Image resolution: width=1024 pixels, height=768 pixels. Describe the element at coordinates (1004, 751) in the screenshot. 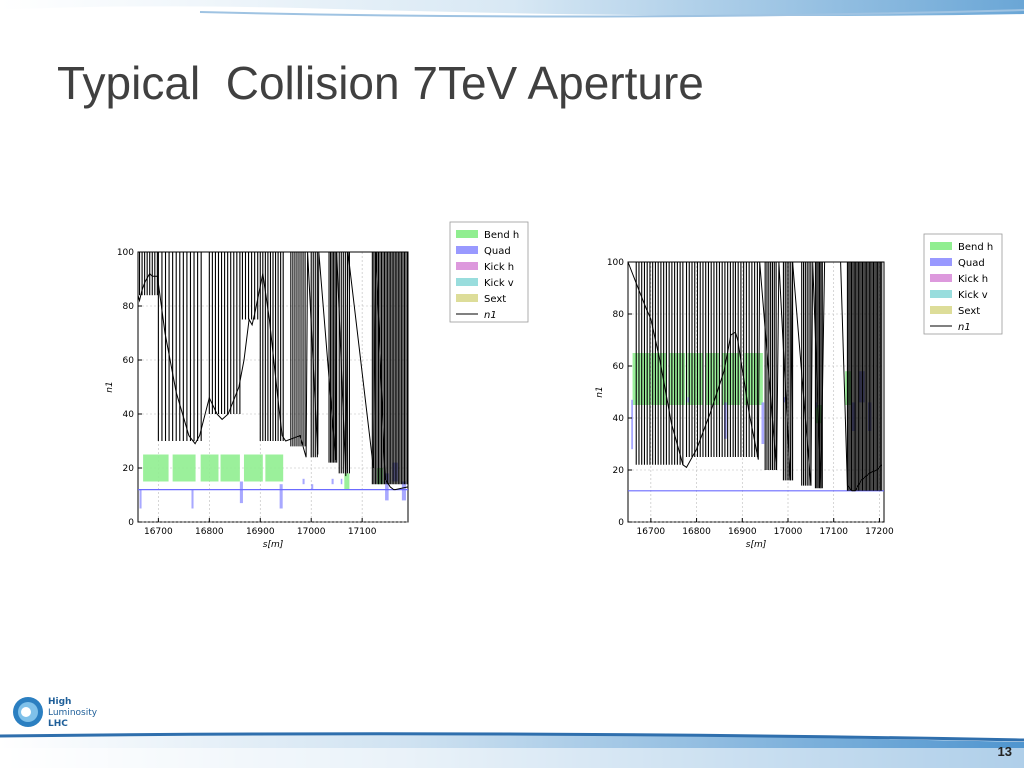

I see `page-number: 13` at that location.